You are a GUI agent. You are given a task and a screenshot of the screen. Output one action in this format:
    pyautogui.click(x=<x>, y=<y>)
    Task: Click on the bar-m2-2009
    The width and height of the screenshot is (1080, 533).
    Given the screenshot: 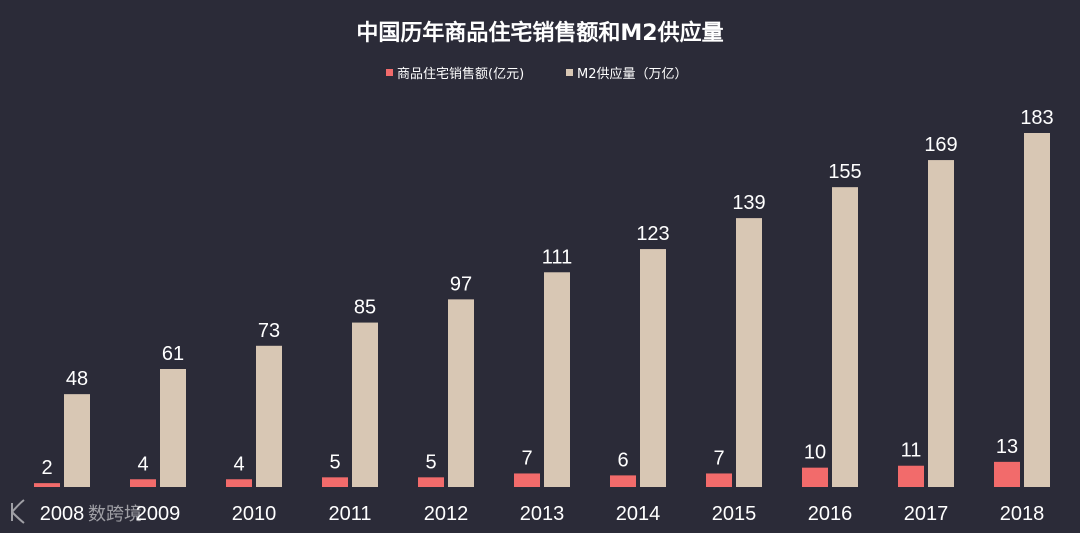 What is the action you would take?
    pyautogui.click(x=173, y=428)
    